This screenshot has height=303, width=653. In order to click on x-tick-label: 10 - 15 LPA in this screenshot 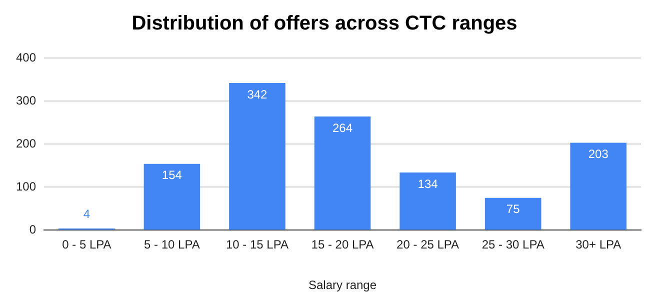, I will do `click(257, 245)`.